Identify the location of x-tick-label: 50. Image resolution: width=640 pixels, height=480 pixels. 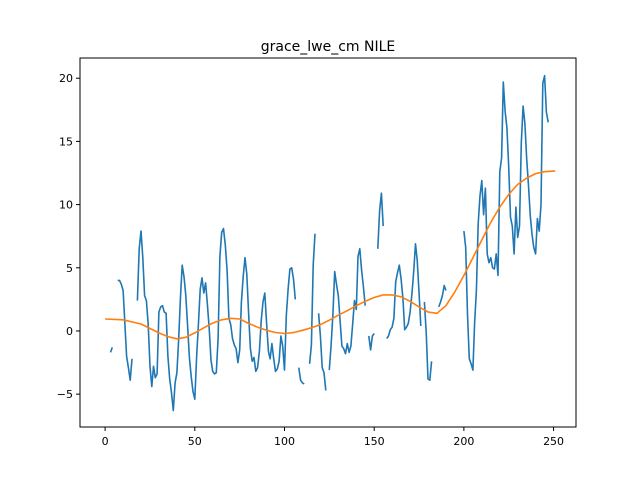
(195, 441).